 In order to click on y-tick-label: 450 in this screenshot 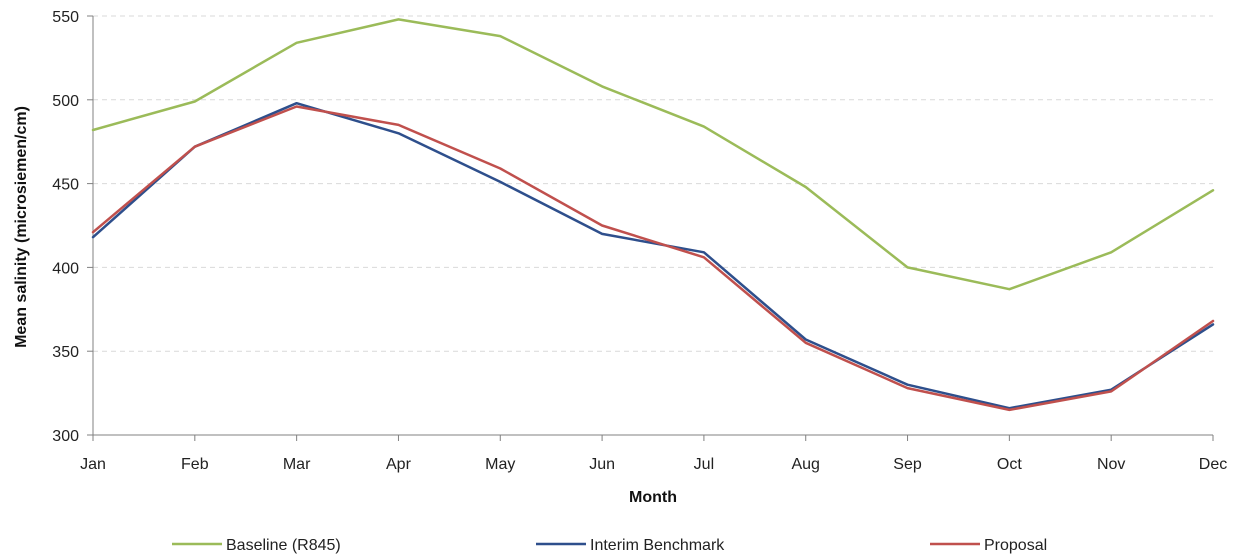, I will do `click(65, 185)`.